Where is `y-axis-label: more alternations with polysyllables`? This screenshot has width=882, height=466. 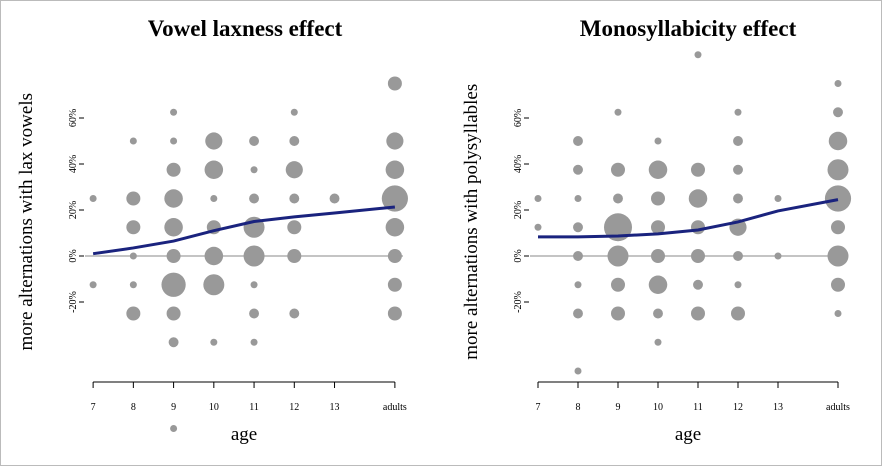
y-axis-label: more alternations with polysyllables is located at coordinates (471, 222).